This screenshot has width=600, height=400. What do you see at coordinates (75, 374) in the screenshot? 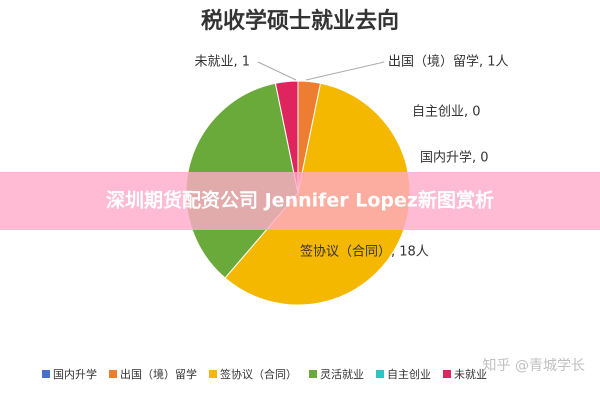
I see `legend-label: 国内升学` at bounding box center [75, 374].